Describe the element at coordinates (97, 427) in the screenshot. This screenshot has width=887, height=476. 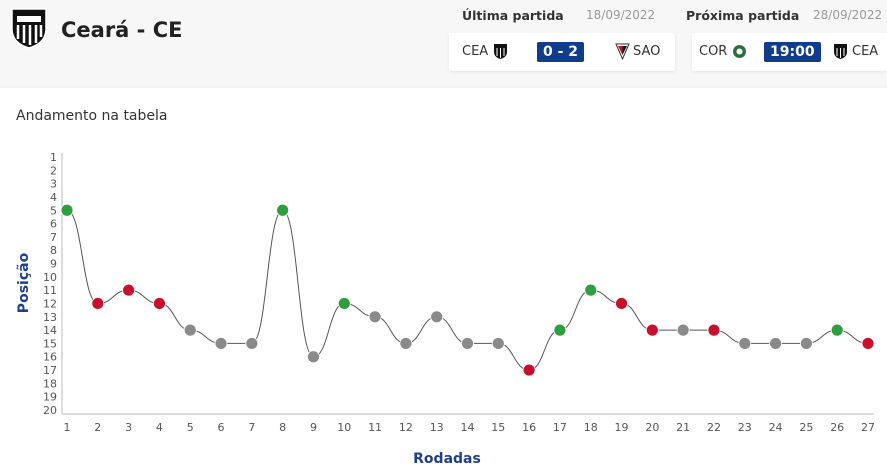
I see `x-tick-label: 2` at that location.